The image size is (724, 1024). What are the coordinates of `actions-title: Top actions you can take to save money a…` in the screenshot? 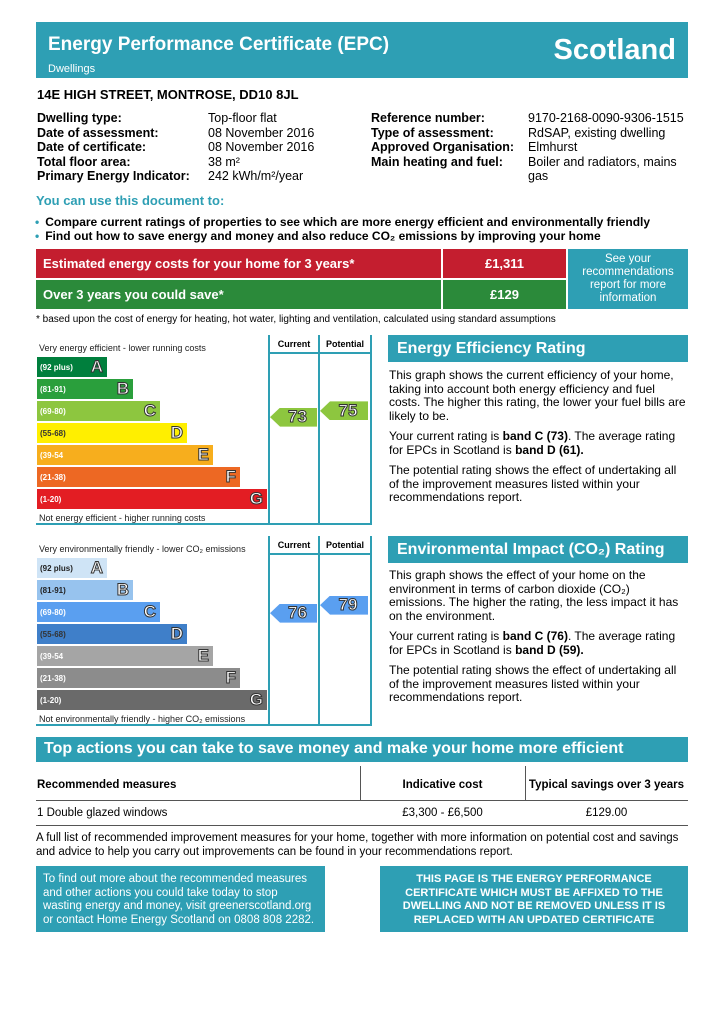 It's located at (362, 749).